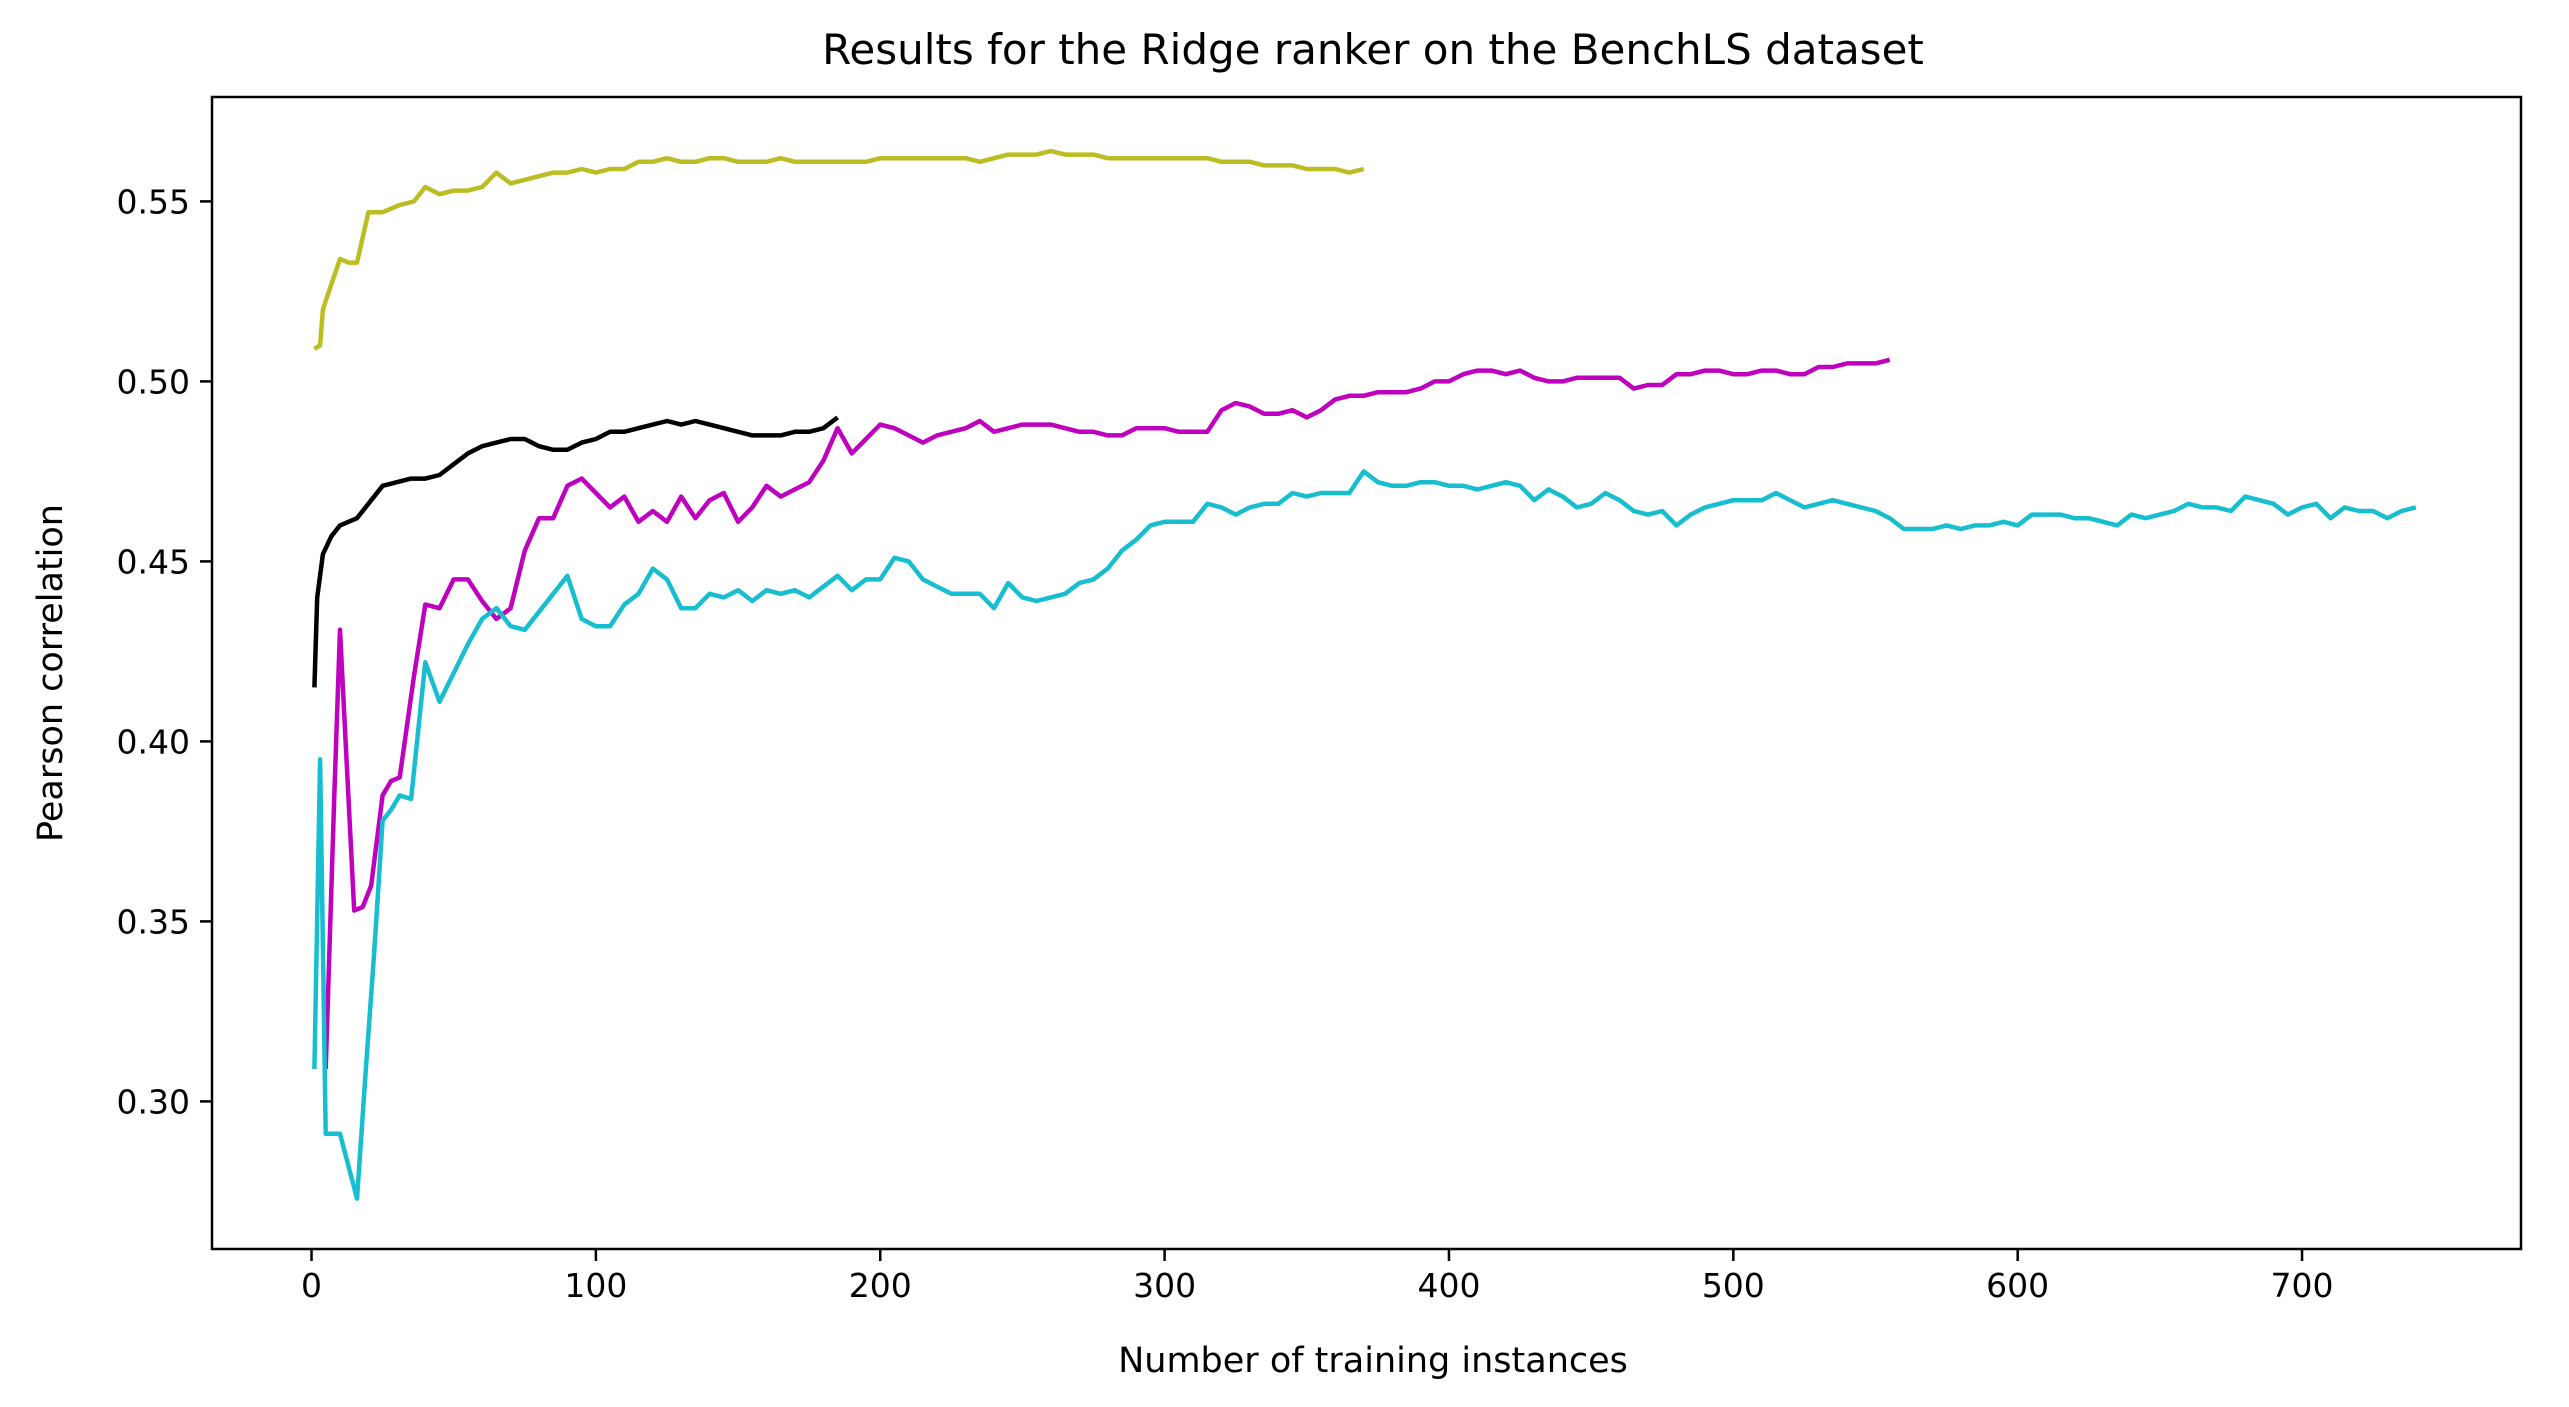 This screenshot has width=2569, height=1407. Describe the element at coordinates (153, 201) in the screenshot. I see `y-tick-label: 0.55` at that location.